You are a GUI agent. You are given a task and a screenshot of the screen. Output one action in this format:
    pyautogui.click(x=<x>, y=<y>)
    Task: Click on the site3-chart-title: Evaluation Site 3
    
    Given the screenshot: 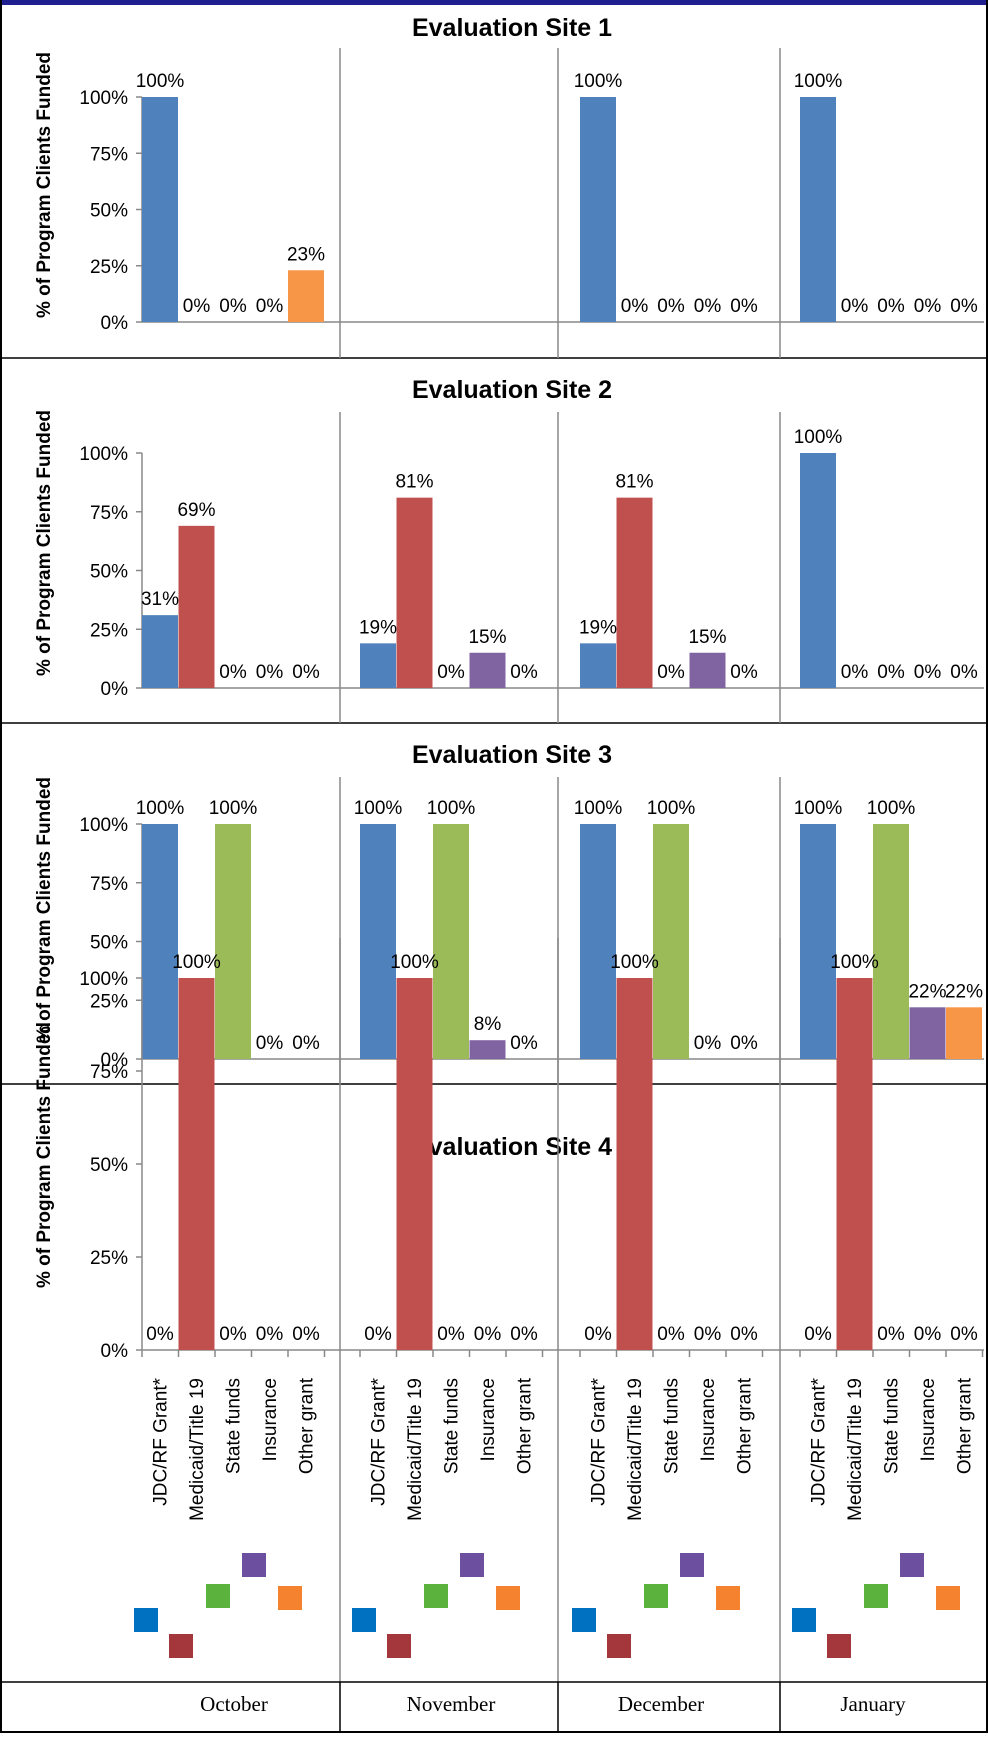 What is the action you would take?
    pyautogui.click(x=512, y=755)
    